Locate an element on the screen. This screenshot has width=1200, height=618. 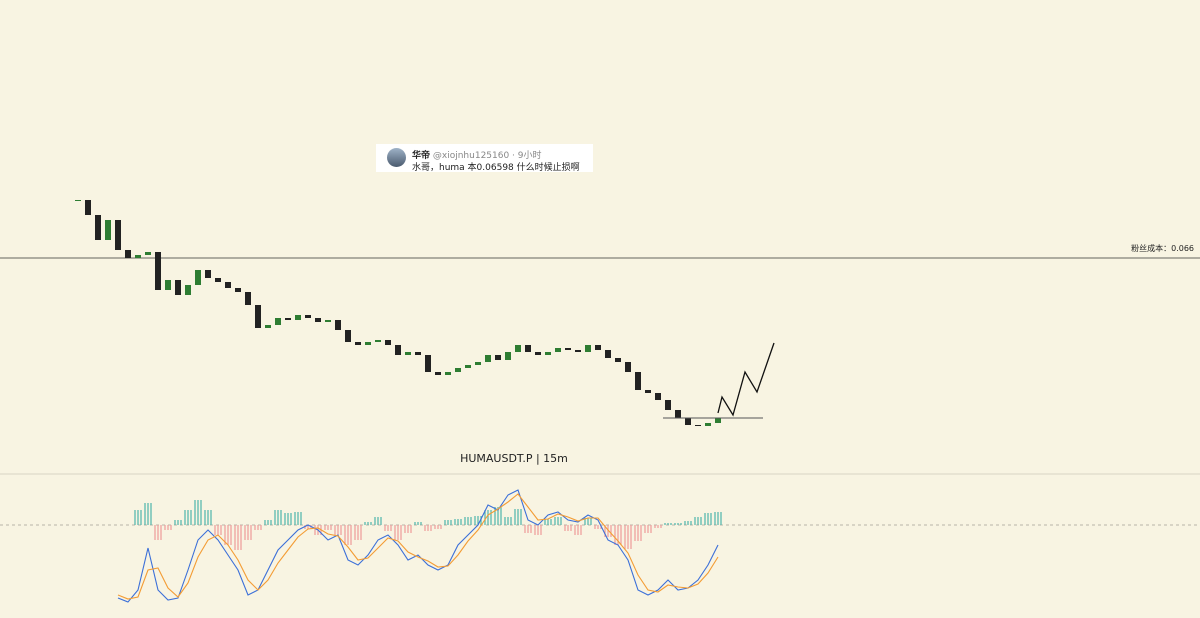
author: 华帝 is located at coordinates (421, 156).